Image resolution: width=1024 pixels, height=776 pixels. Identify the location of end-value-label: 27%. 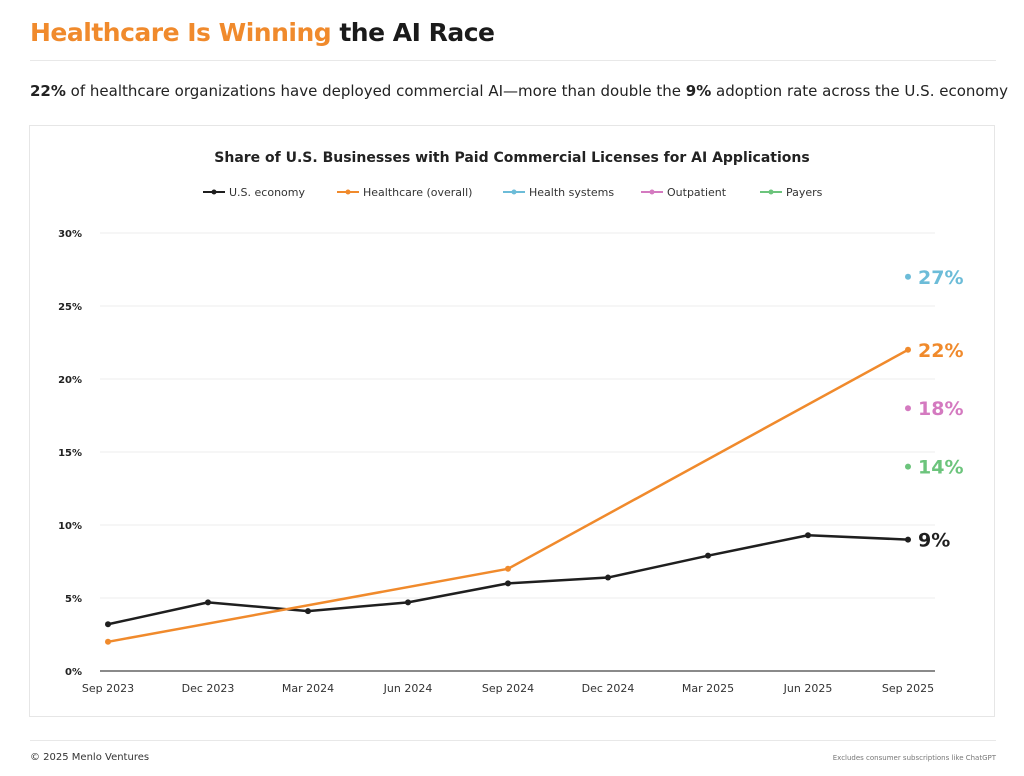
(940, 278).